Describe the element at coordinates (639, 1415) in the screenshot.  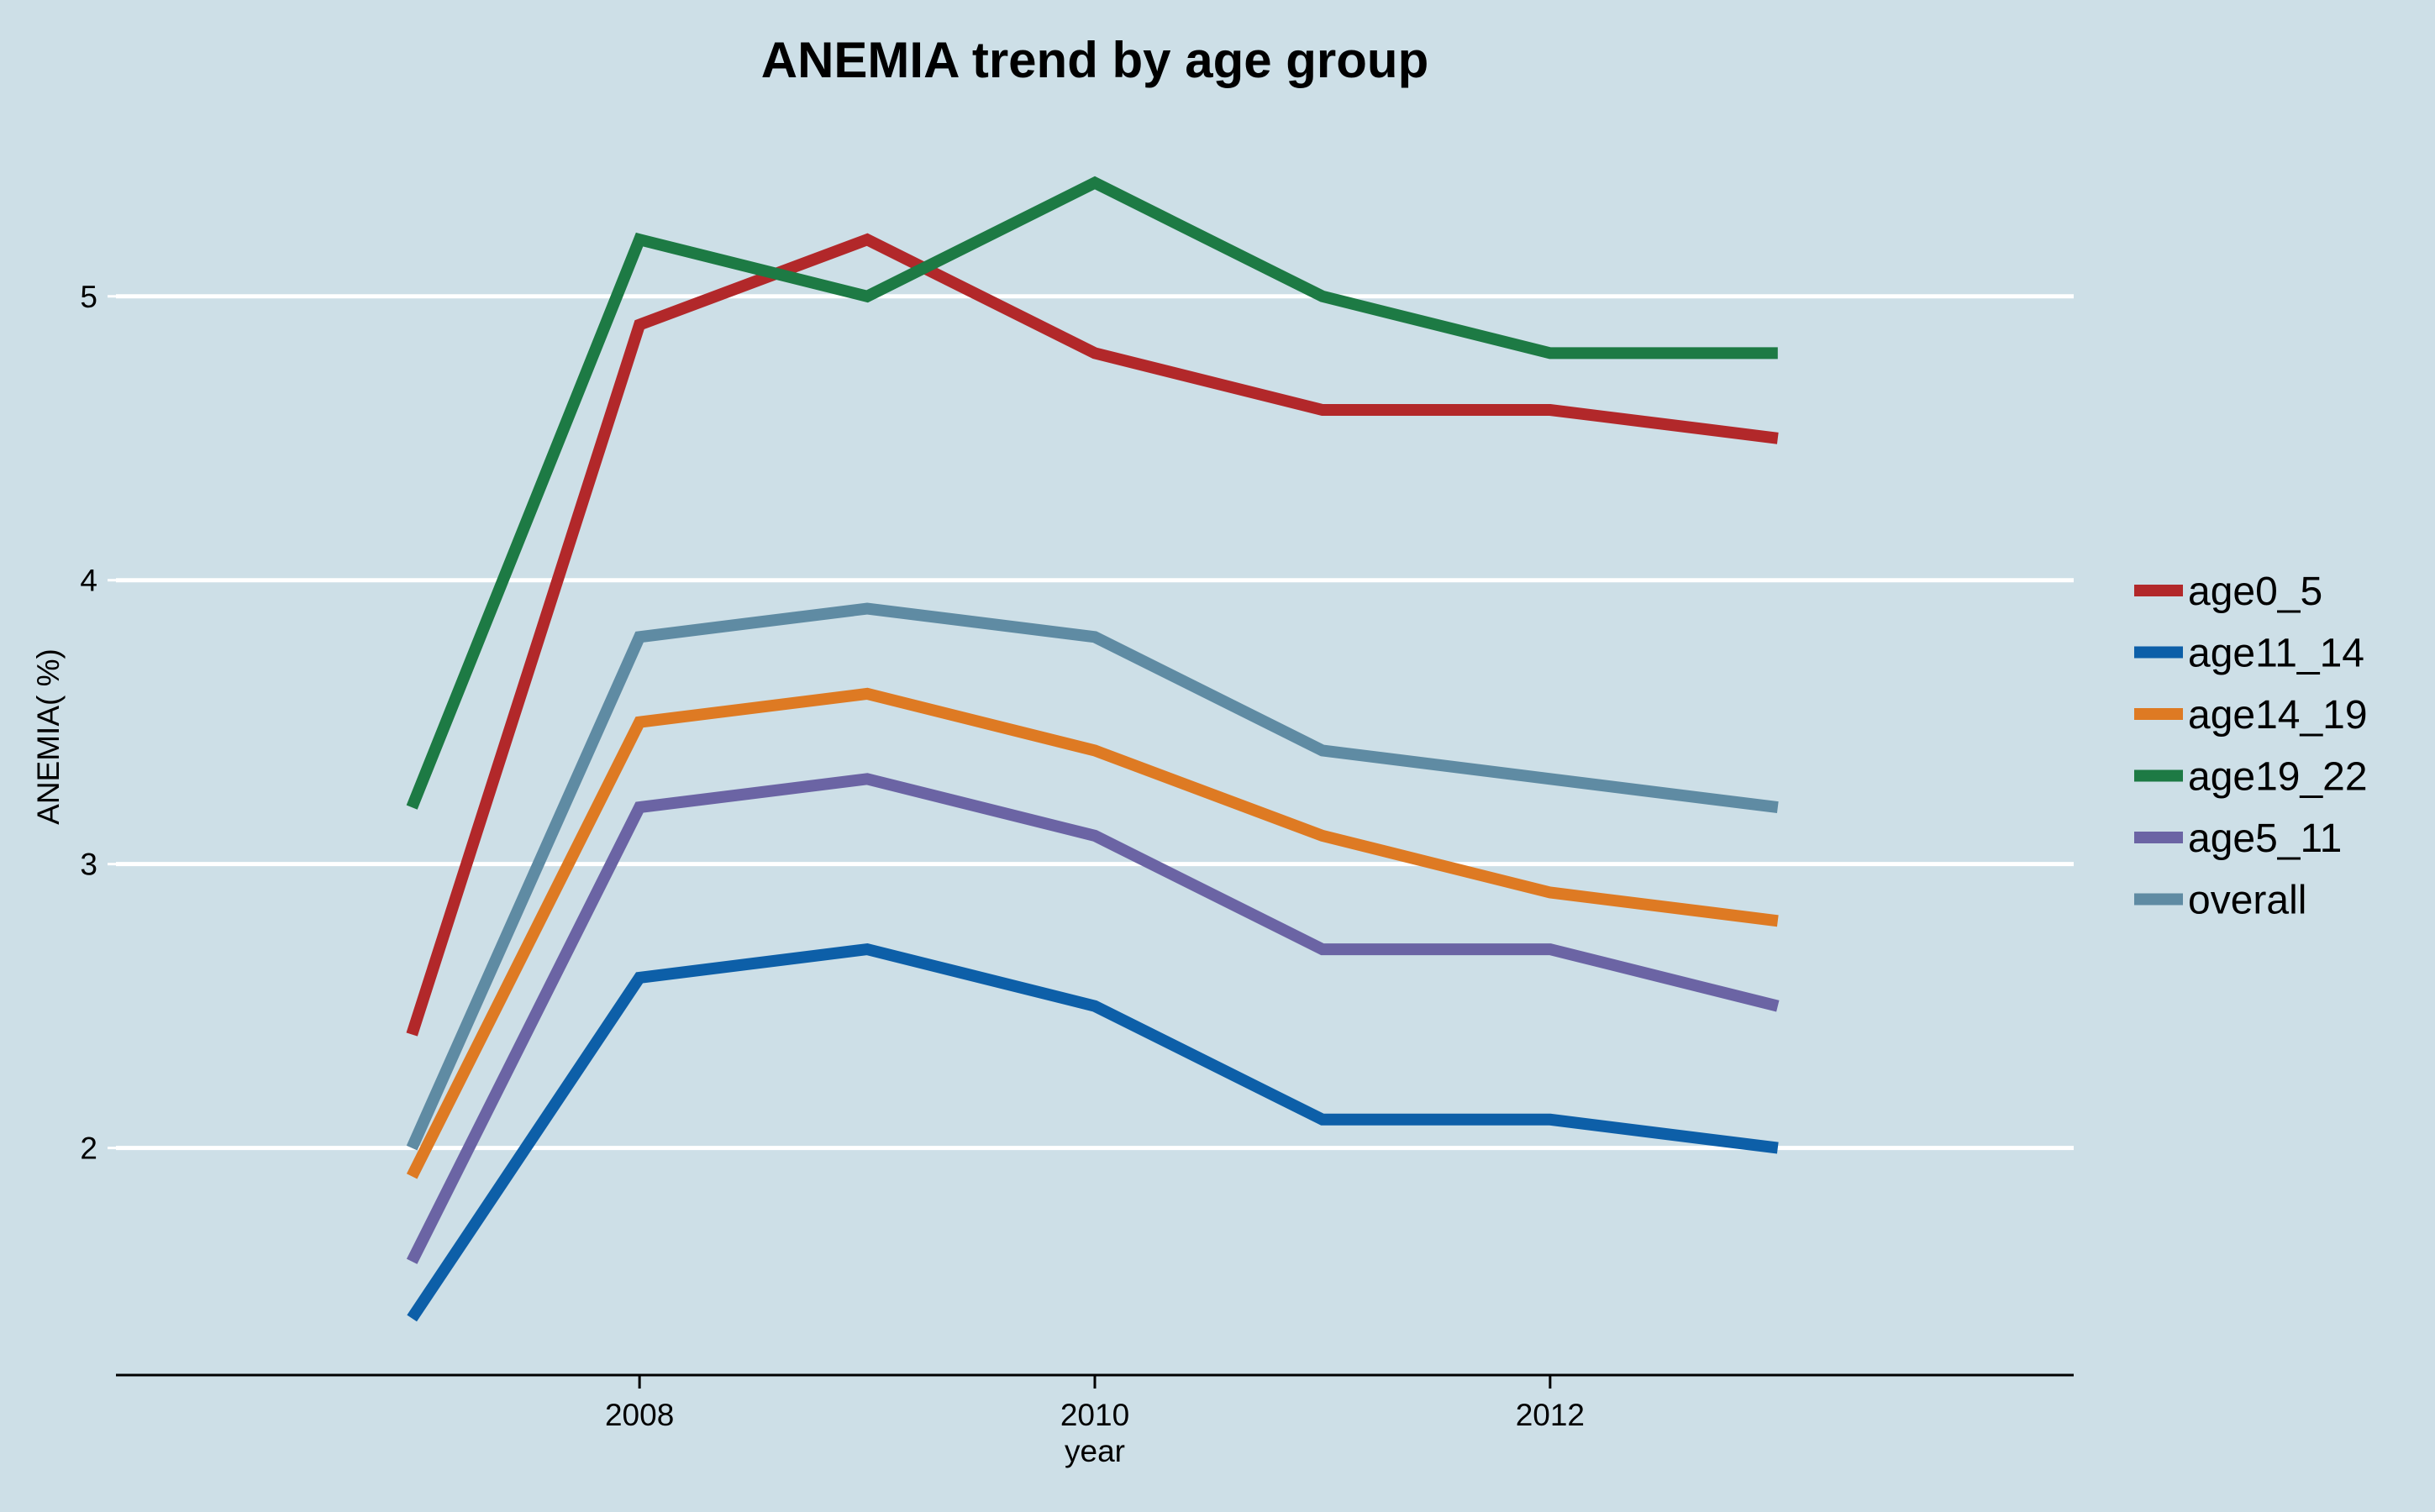
I see `x-tick-label-2008: 2008` at that location.